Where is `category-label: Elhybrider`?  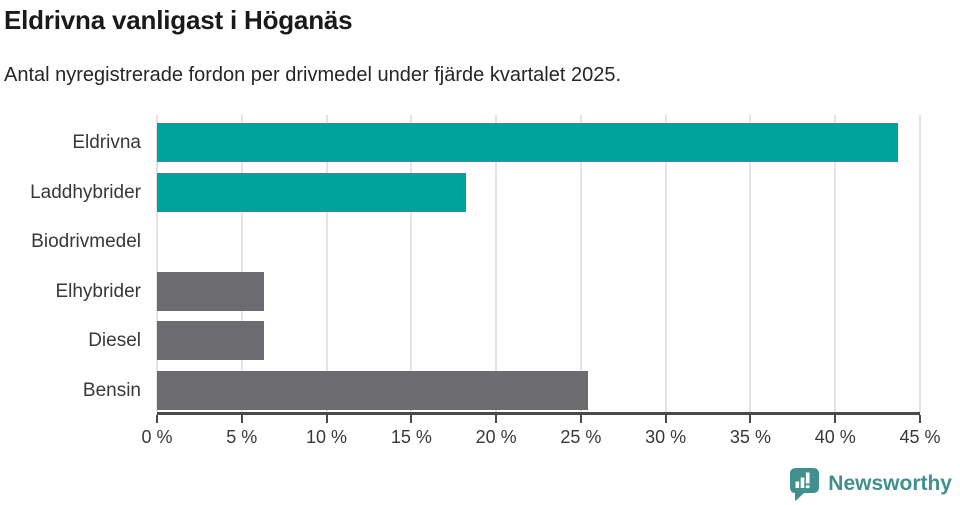
category-label: Elhybrider is located at coordinates (98, 291).